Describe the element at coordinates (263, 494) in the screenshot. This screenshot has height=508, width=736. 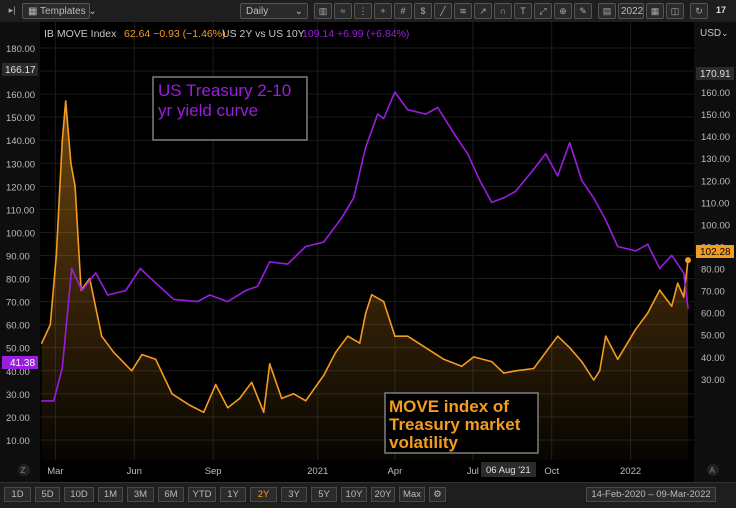
I see `range-button-2y: 2Y` at that location.